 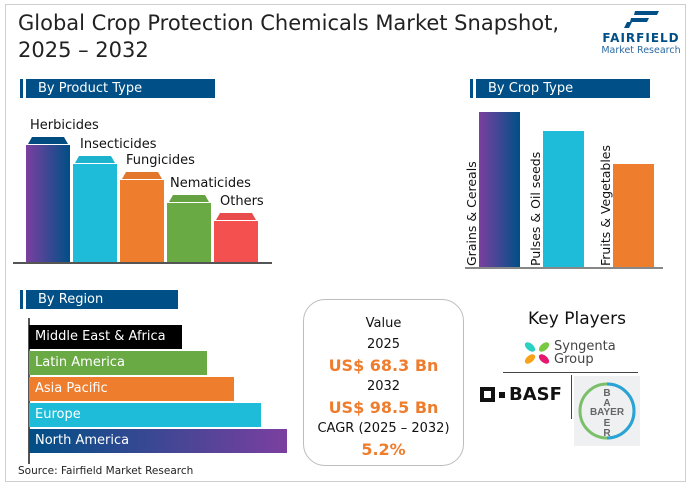 What do you see at coordinates (142, 263) in the screenshot?
I see `product-axis` at bounding box center [142, 263].